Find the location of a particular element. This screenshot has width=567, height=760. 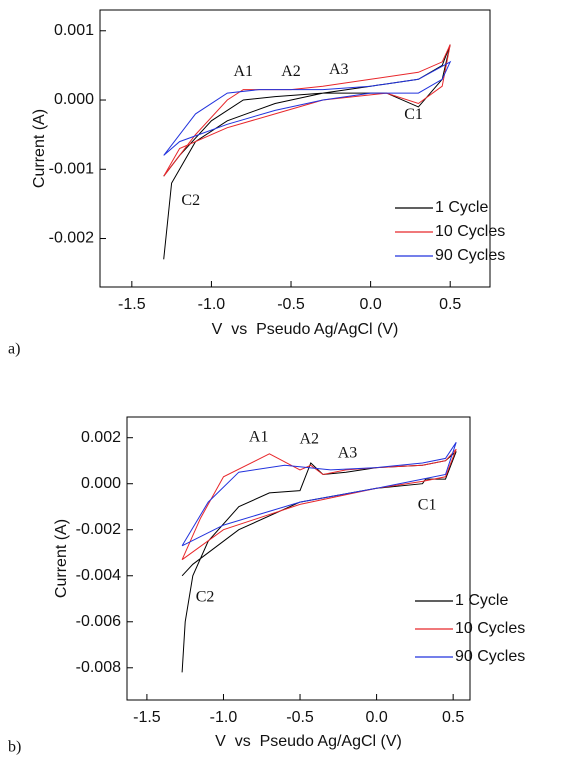

y-tick-label: 0.001 is located at coordinates (74, 30).